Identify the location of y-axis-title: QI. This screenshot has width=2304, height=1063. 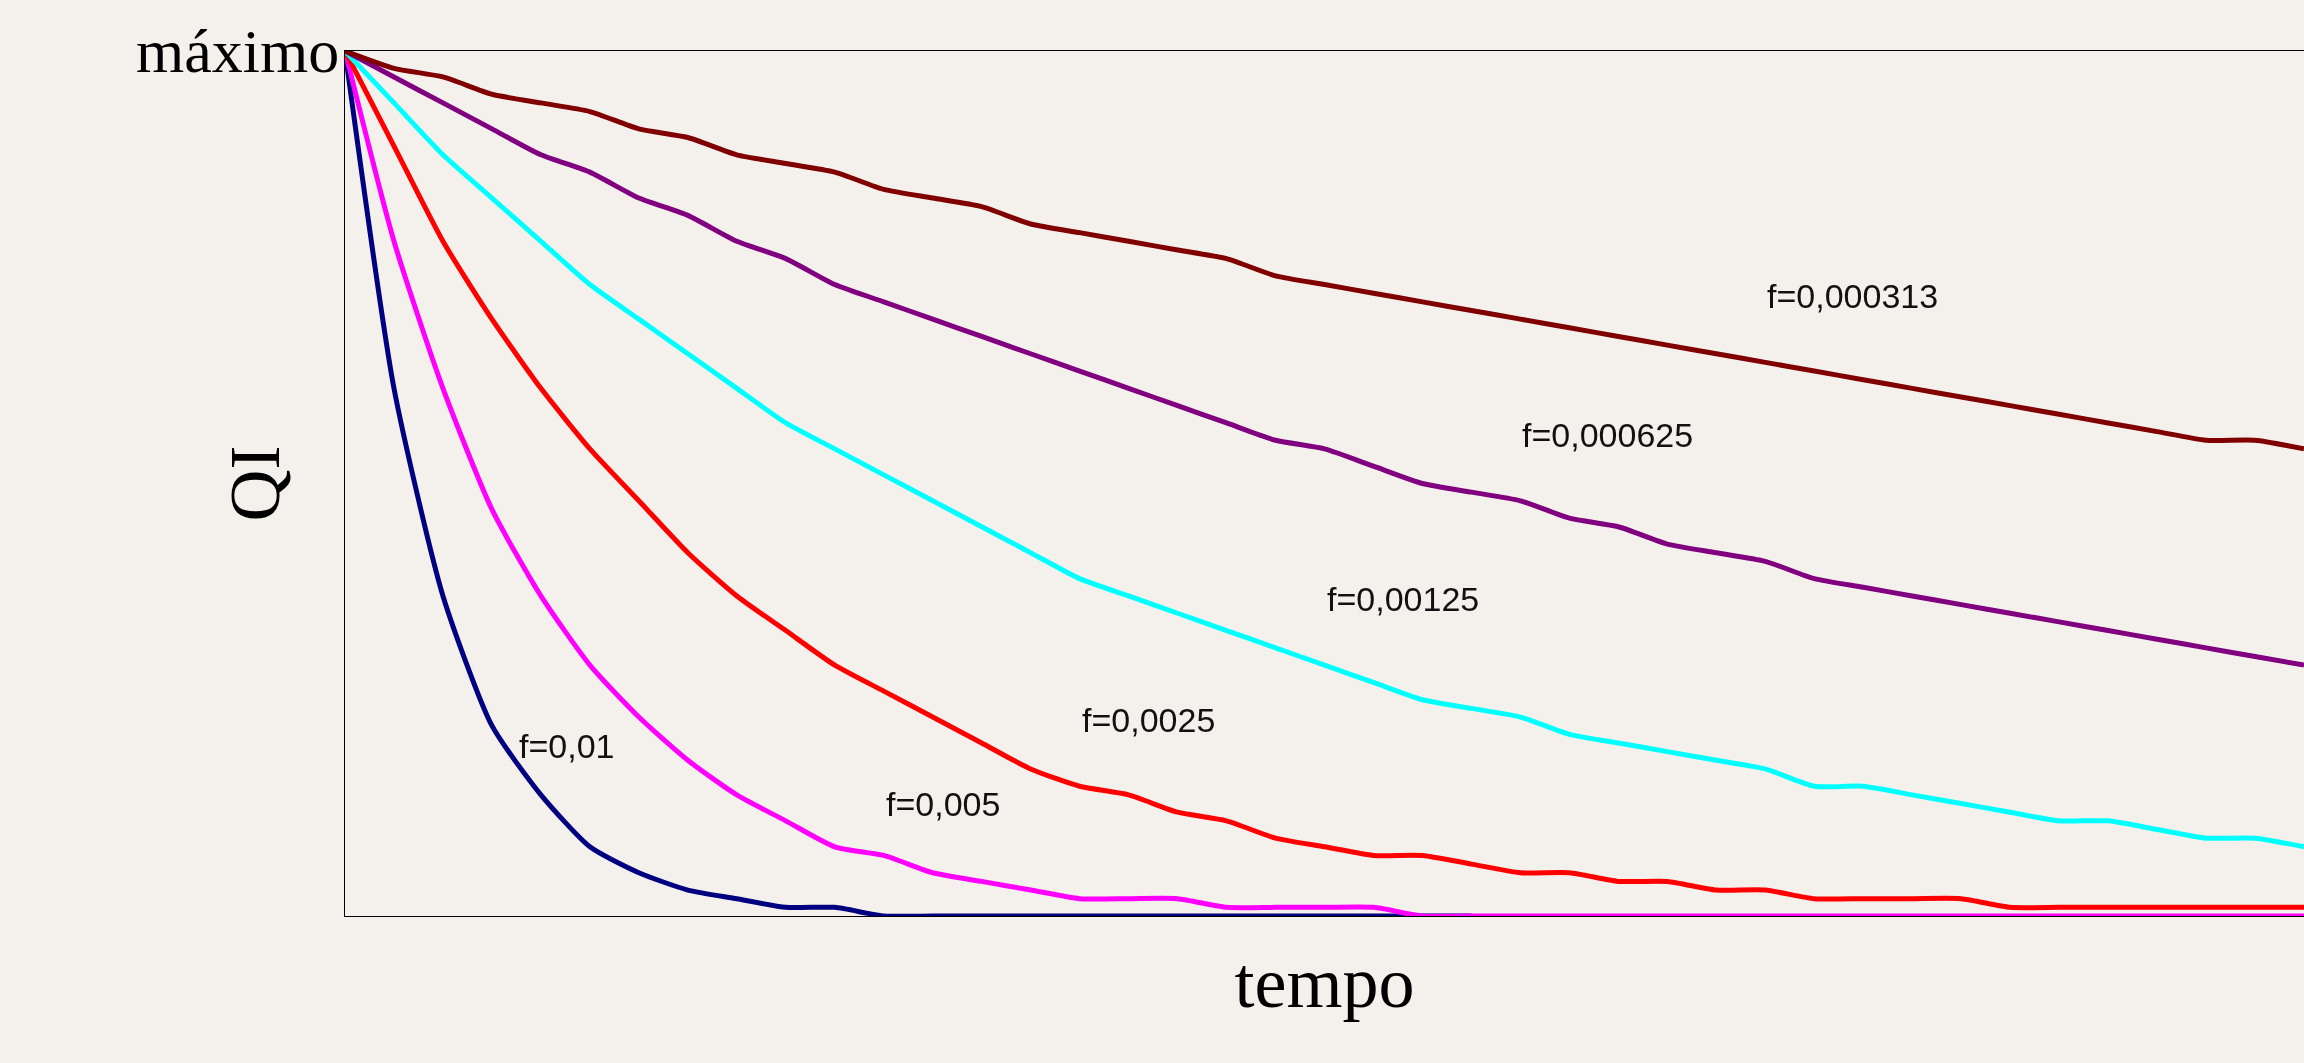
(255, 483).